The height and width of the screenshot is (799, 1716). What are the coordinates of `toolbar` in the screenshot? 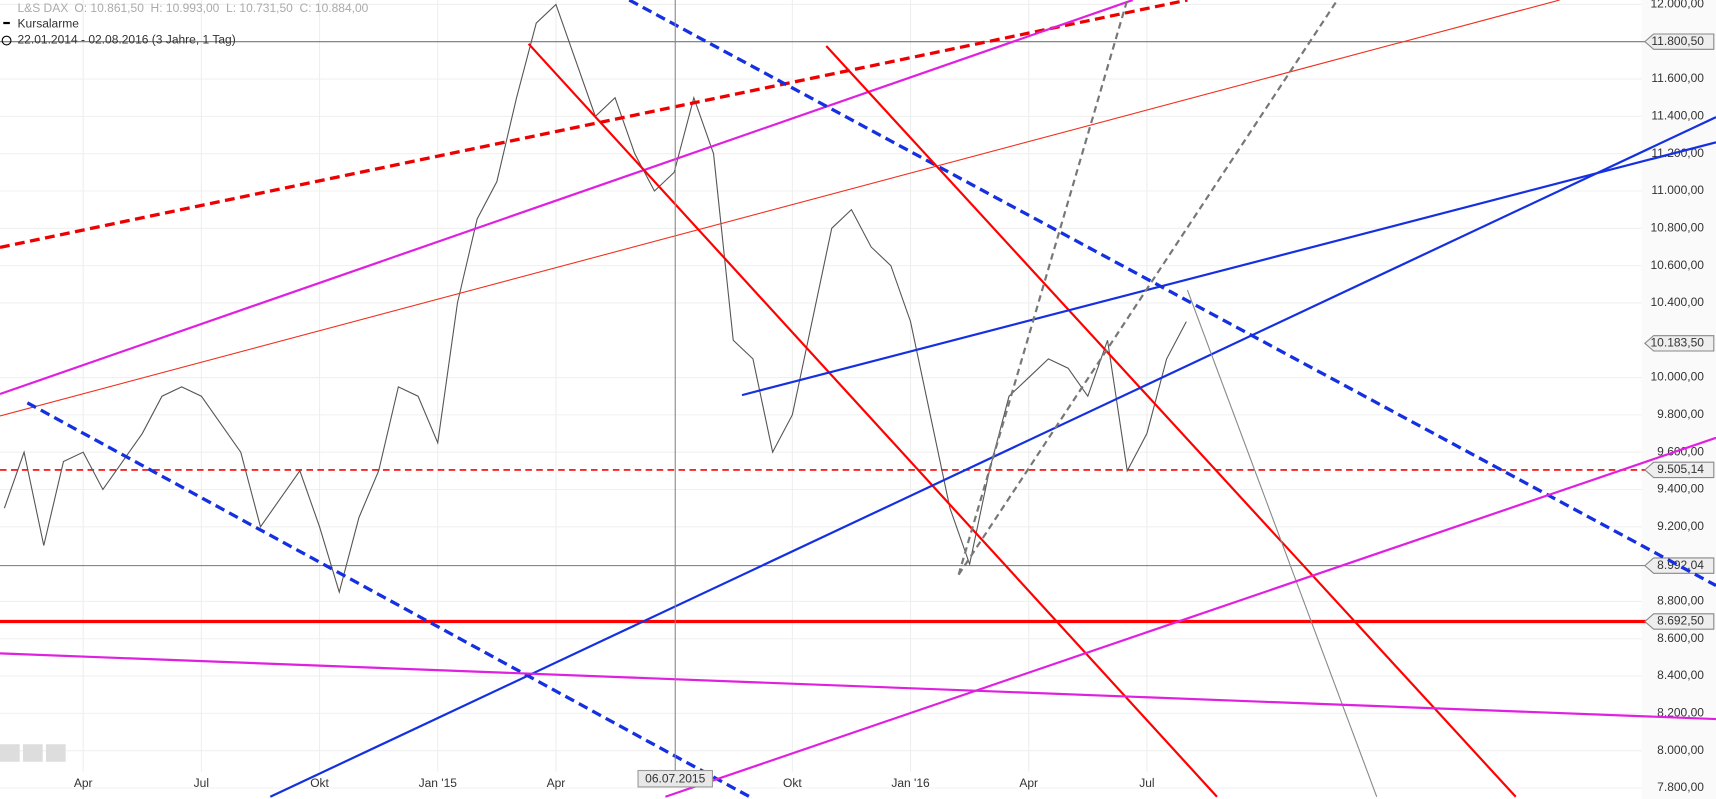 It's located at (33, 753).